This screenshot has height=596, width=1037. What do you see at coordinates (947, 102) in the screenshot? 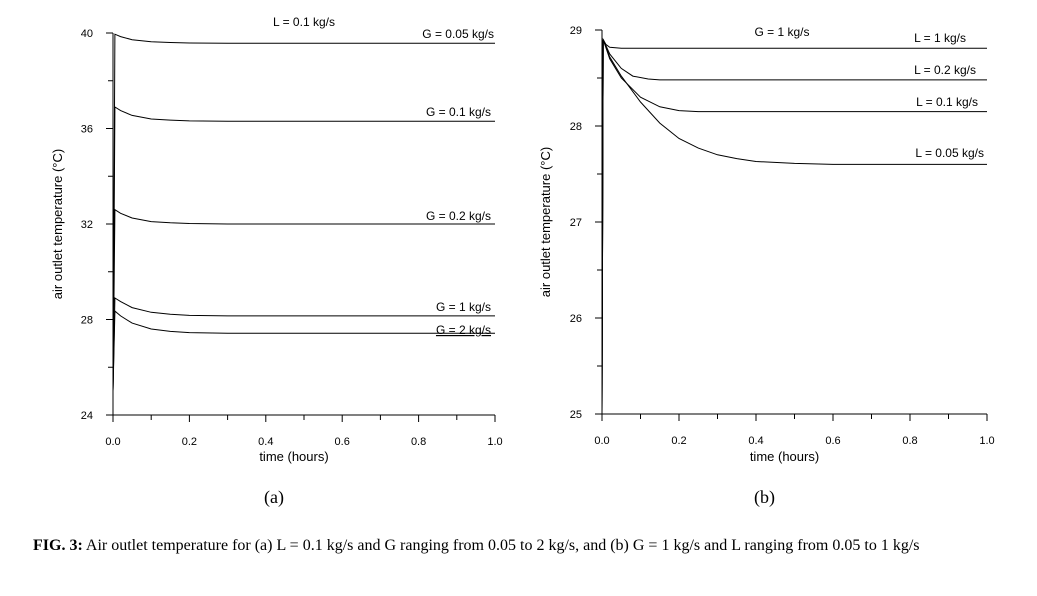
I see `series-label: L = 0.1 kg/s` at bounding box center [947, 102].